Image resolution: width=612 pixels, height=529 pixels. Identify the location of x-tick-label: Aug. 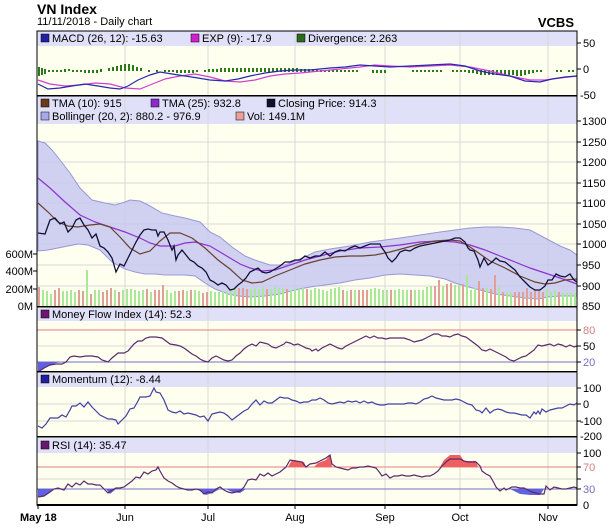
(295, 518).